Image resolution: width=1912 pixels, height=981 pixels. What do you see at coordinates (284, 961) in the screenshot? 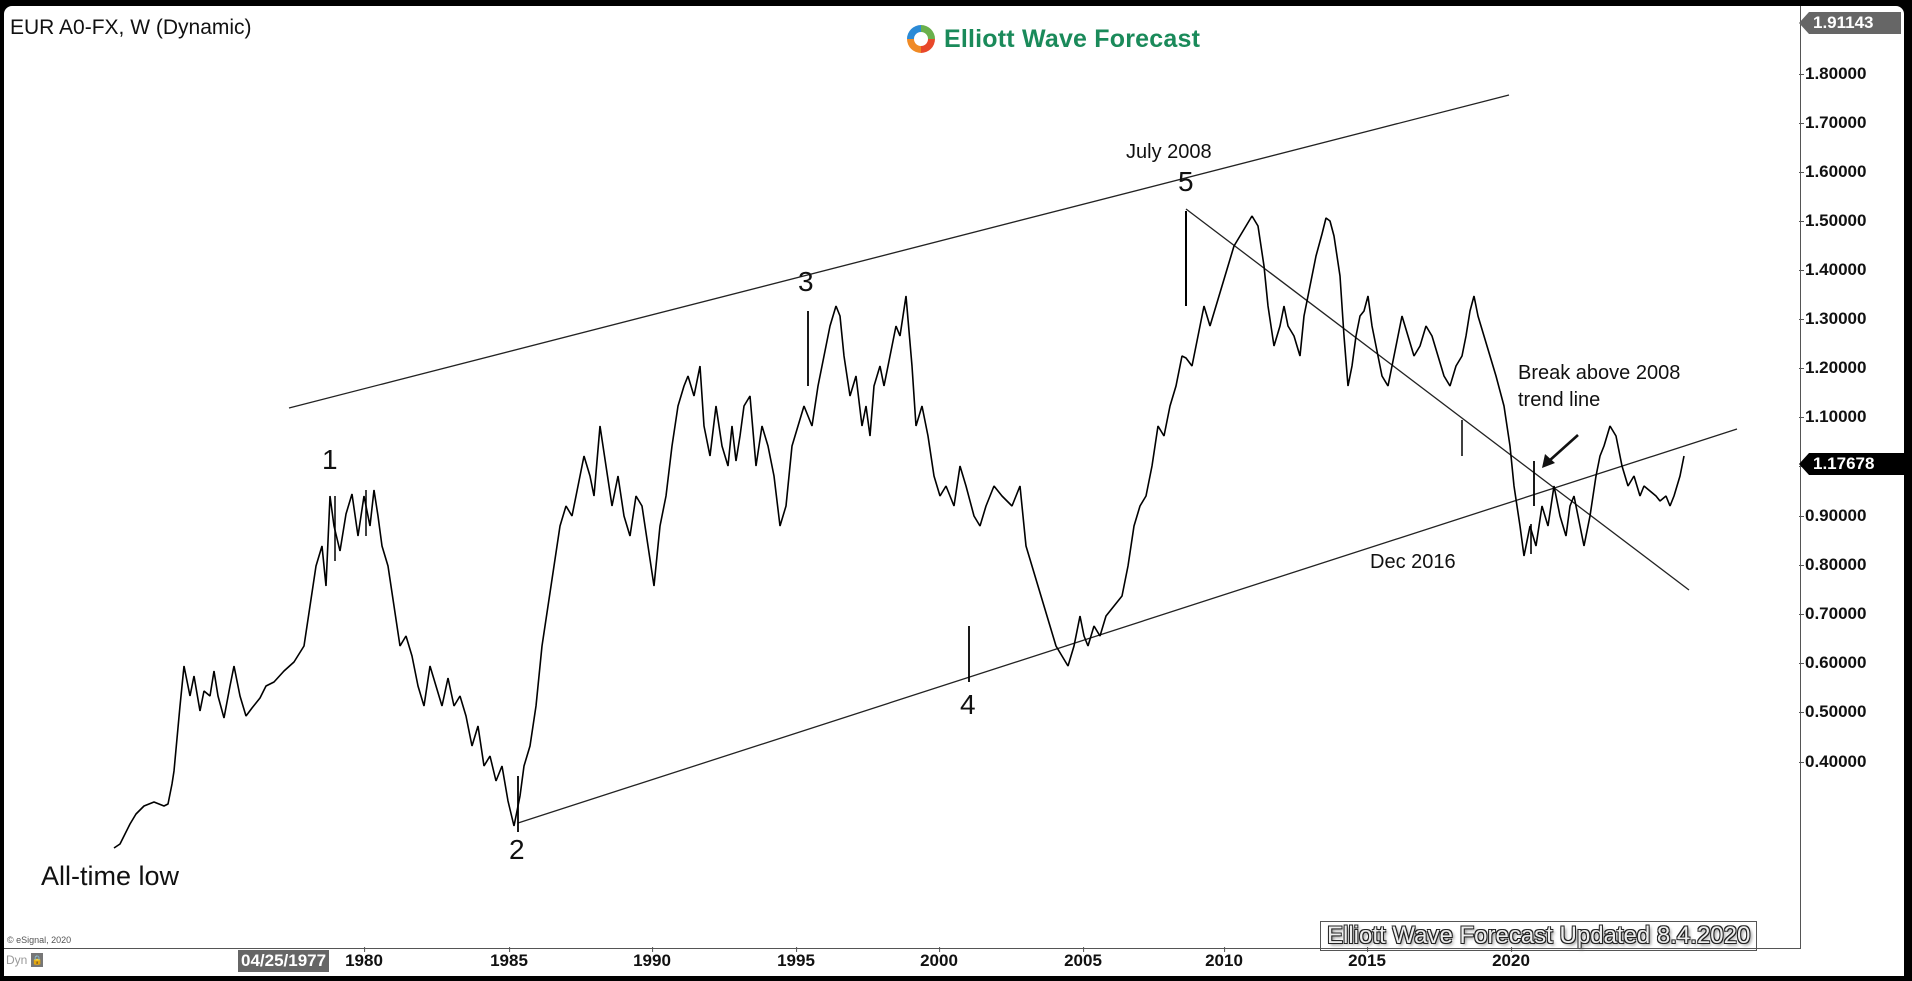
I see `cursor-date-flag: 04/25/1977` at bounding box center [284, 961].